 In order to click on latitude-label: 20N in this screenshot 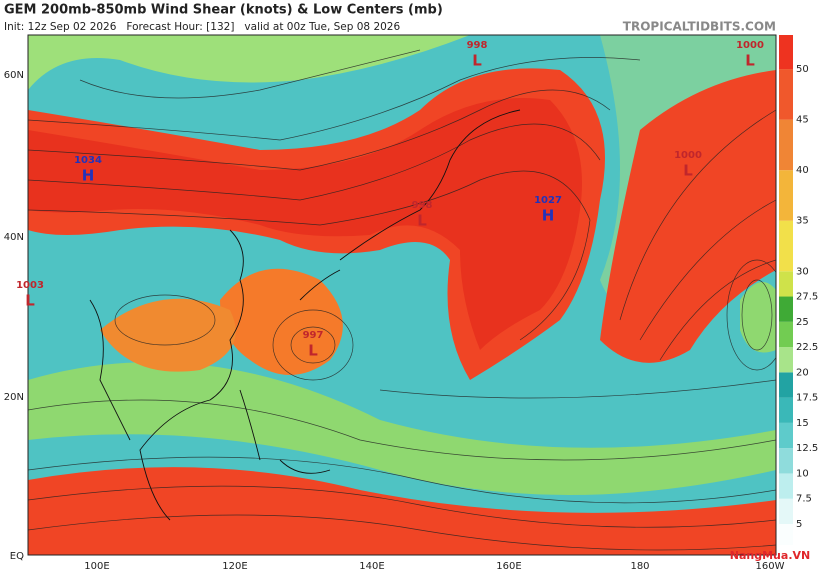, I will do `click(14, 397)`.